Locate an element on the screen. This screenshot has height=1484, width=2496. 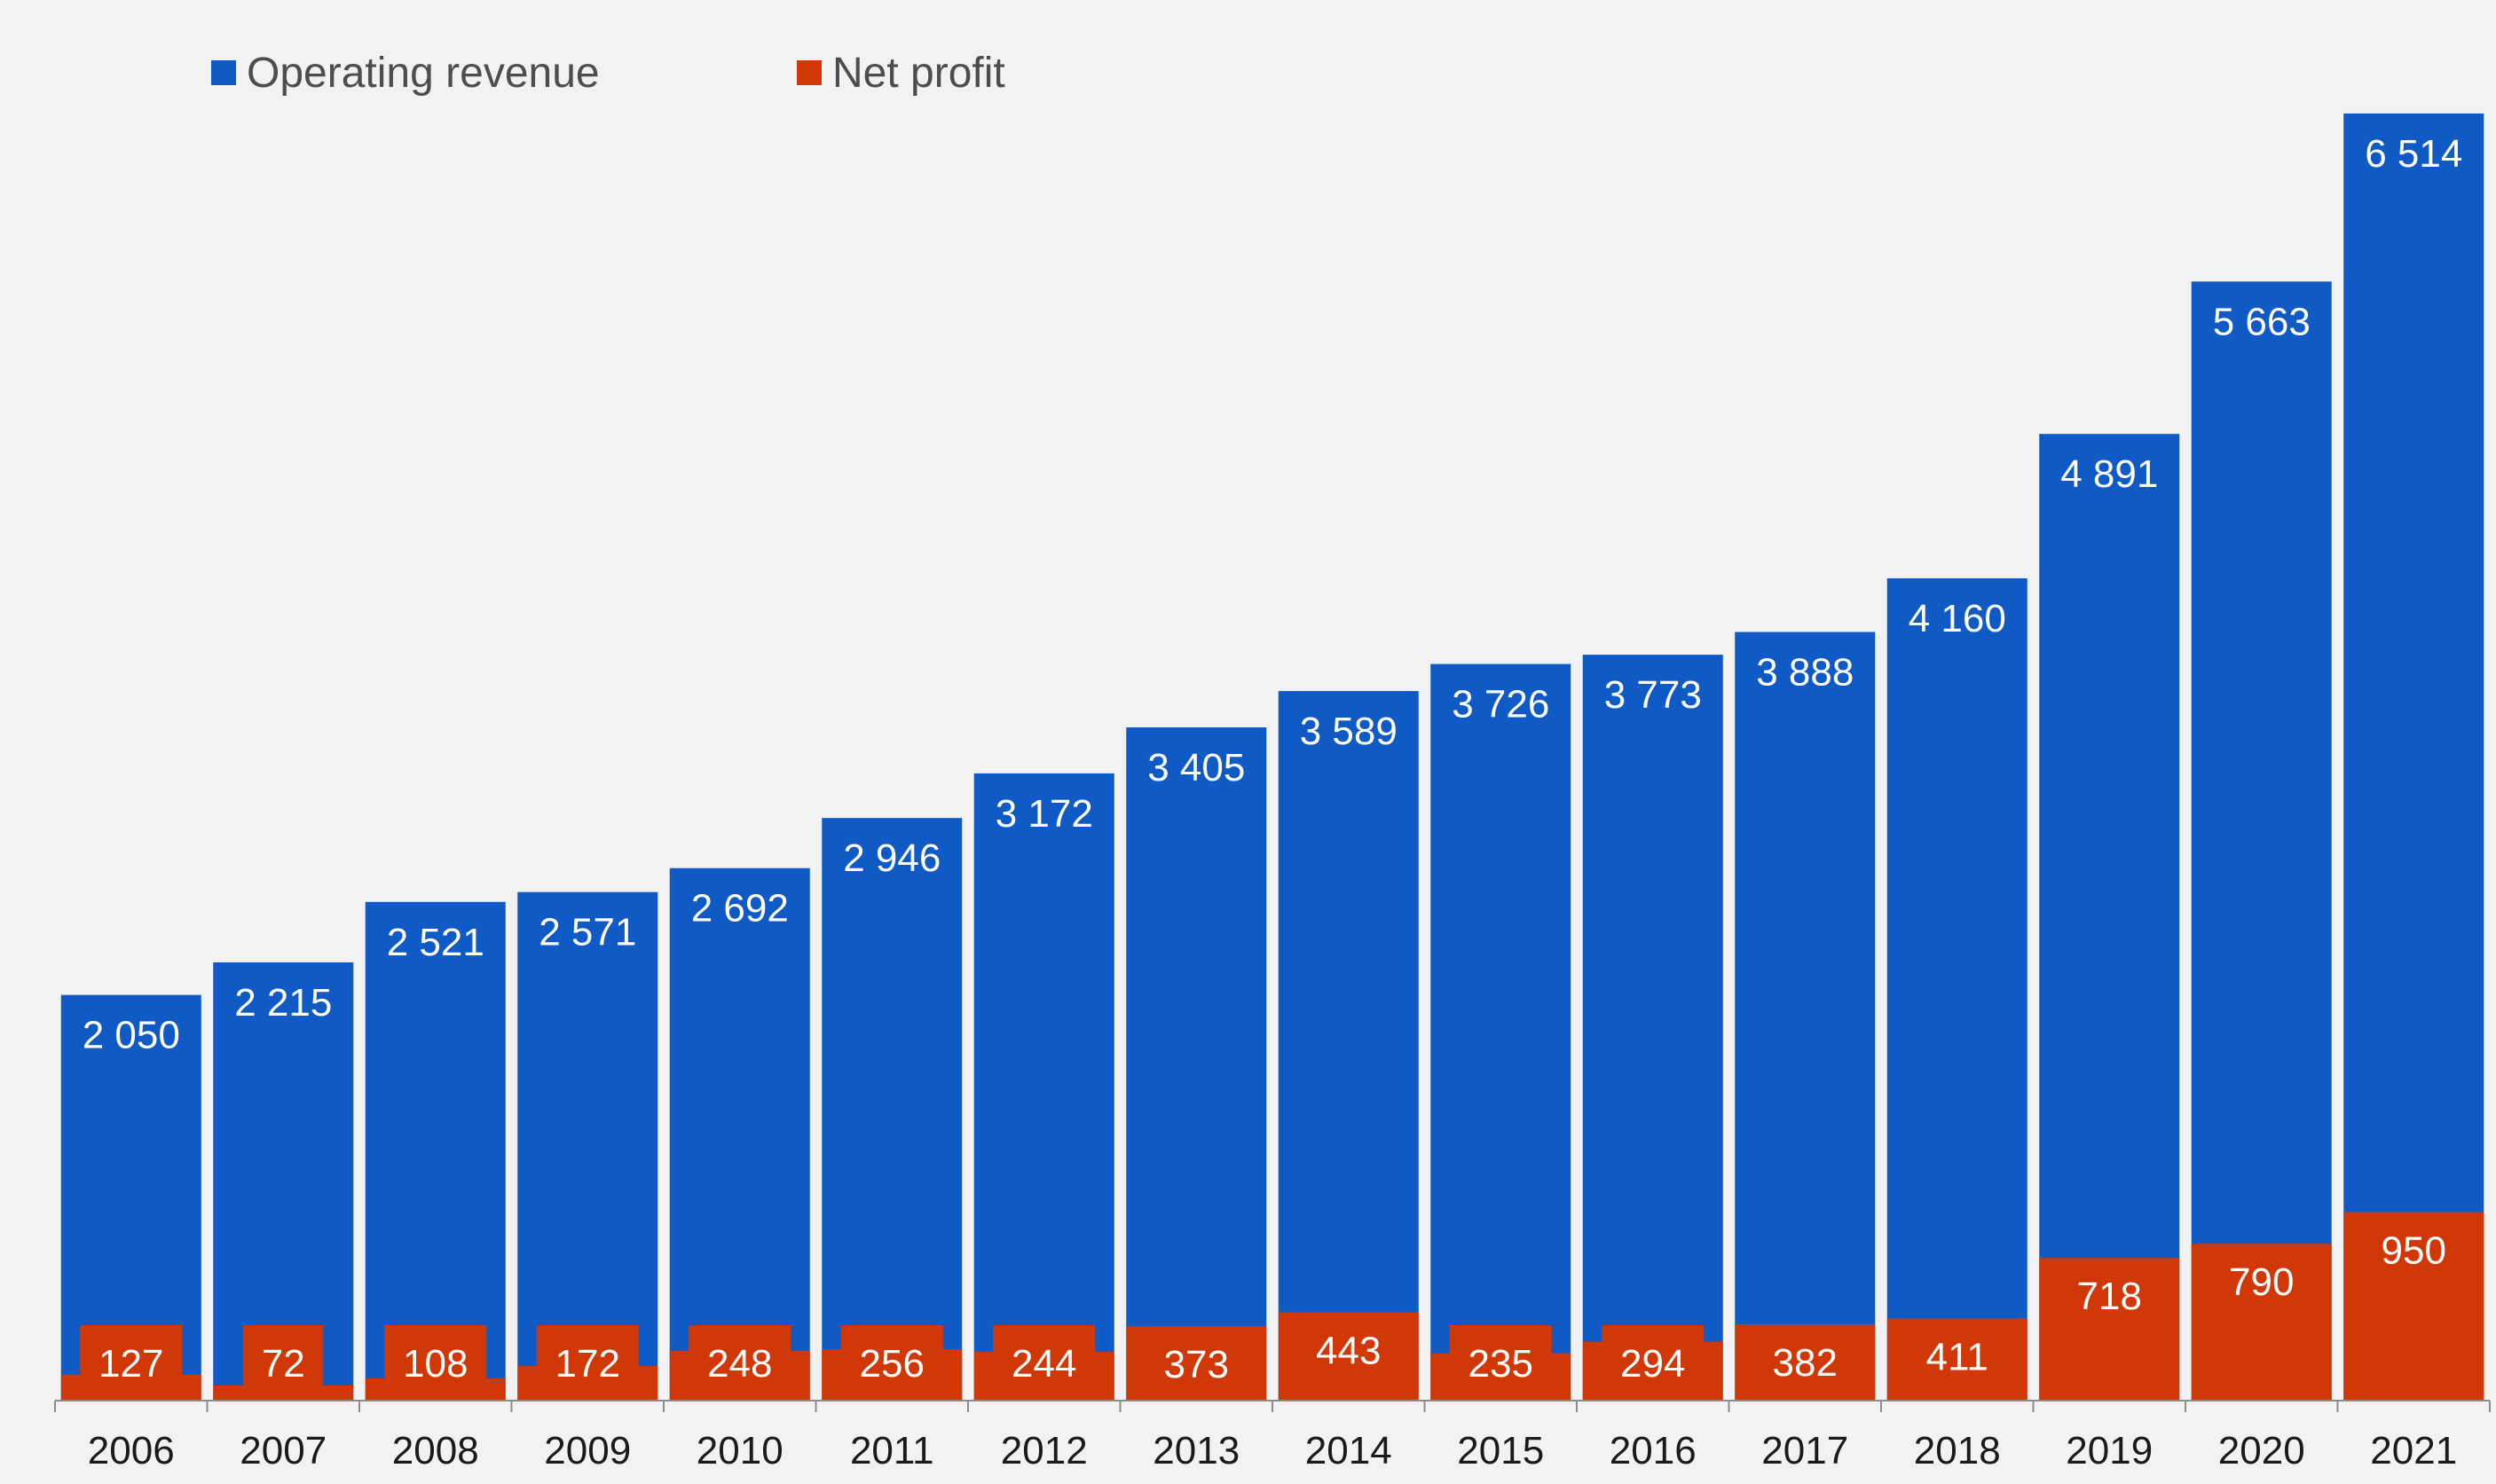
profit-value-label: 294 is located at coordinates (1652, 1364).